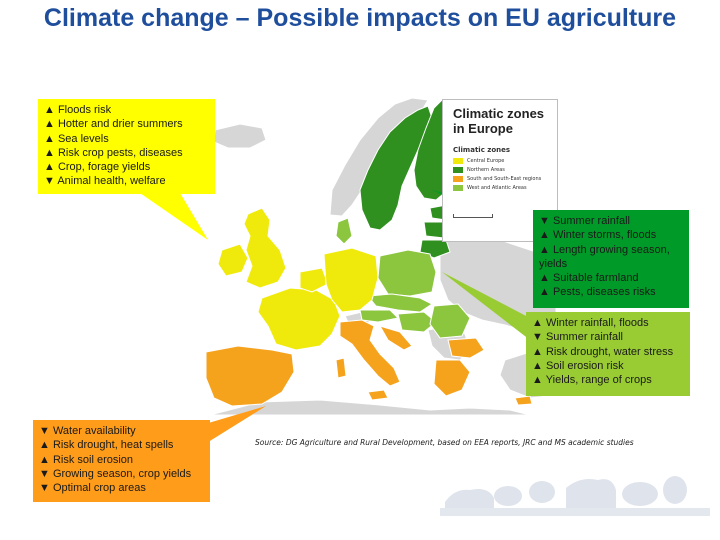 The width and height of the screenshot is (720, 540). What do you see at coordinates (590, 323) in the screenshot?
I see `atlantic-line-1: ▲ Winter rainfall, floods` at bounding box center [590, 323].